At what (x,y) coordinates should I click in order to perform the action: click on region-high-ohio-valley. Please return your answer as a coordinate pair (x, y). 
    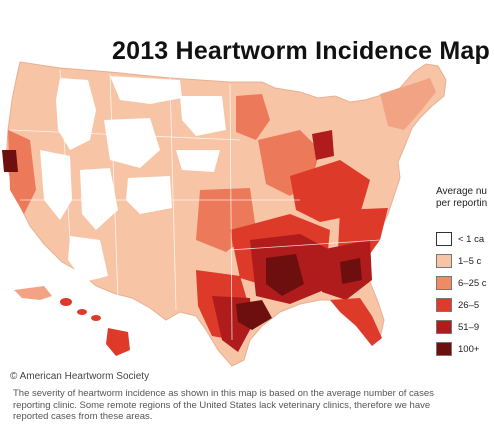
    Looking at the image, I should click on (330, 191).